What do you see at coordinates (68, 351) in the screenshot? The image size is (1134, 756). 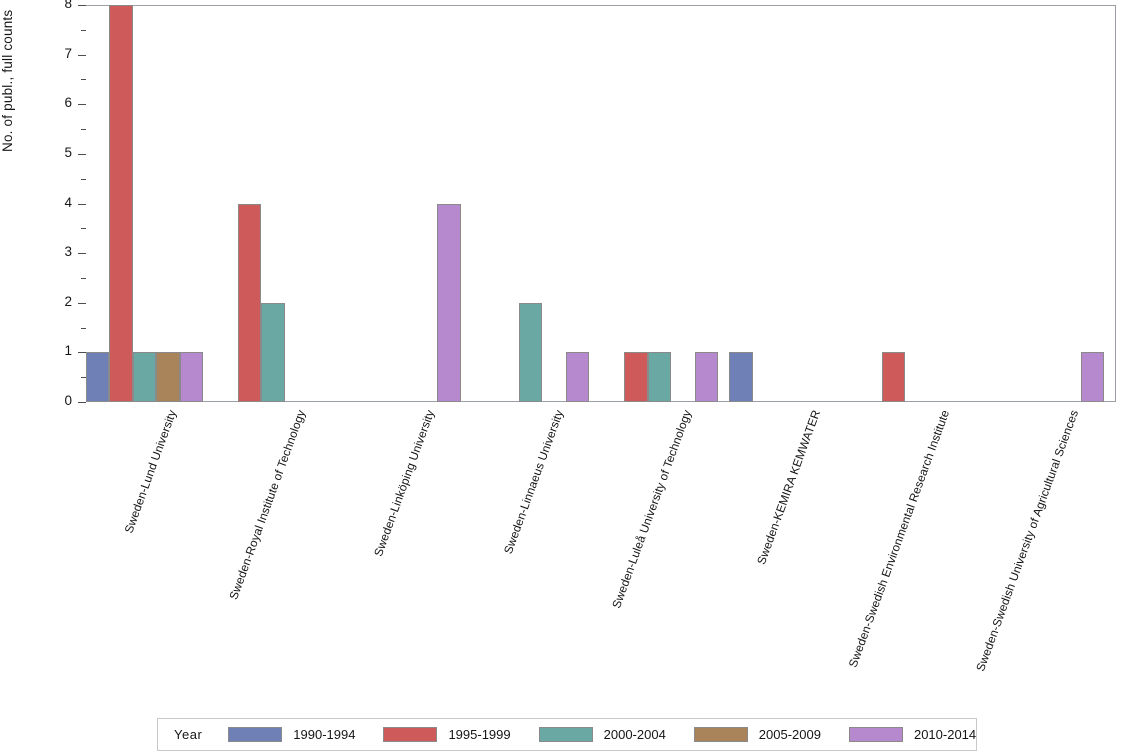 I see `y-tick-label: 1` at bounding box center [68, 351].